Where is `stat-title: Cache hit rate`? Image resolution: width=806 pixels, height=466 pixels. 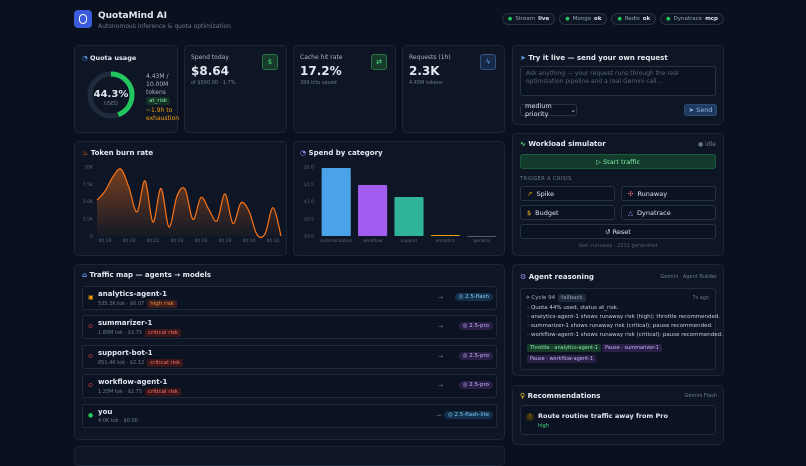
stat-title: Cache hit rate is located at coordinates (321, 57).